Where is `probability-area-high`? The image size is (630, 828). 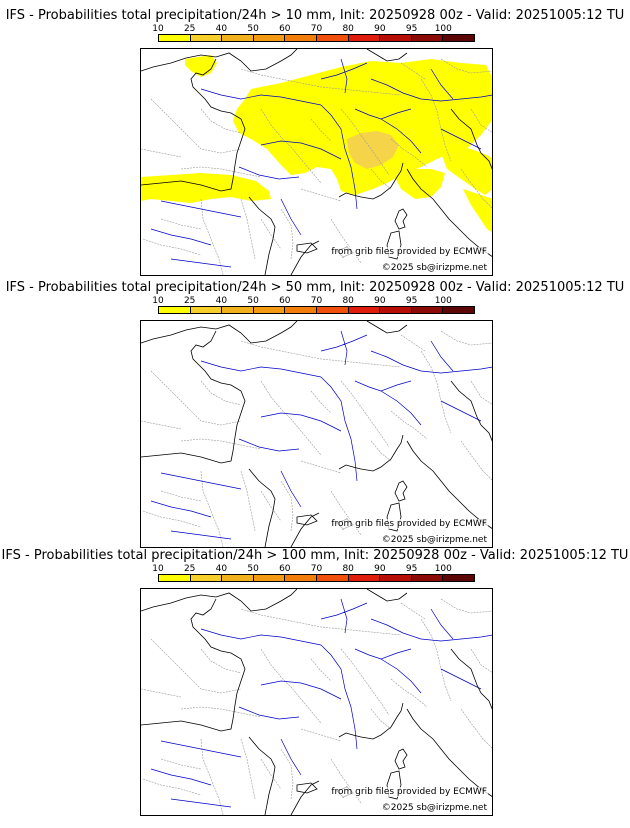
probability-area-high is located at coordinates (373, 150).